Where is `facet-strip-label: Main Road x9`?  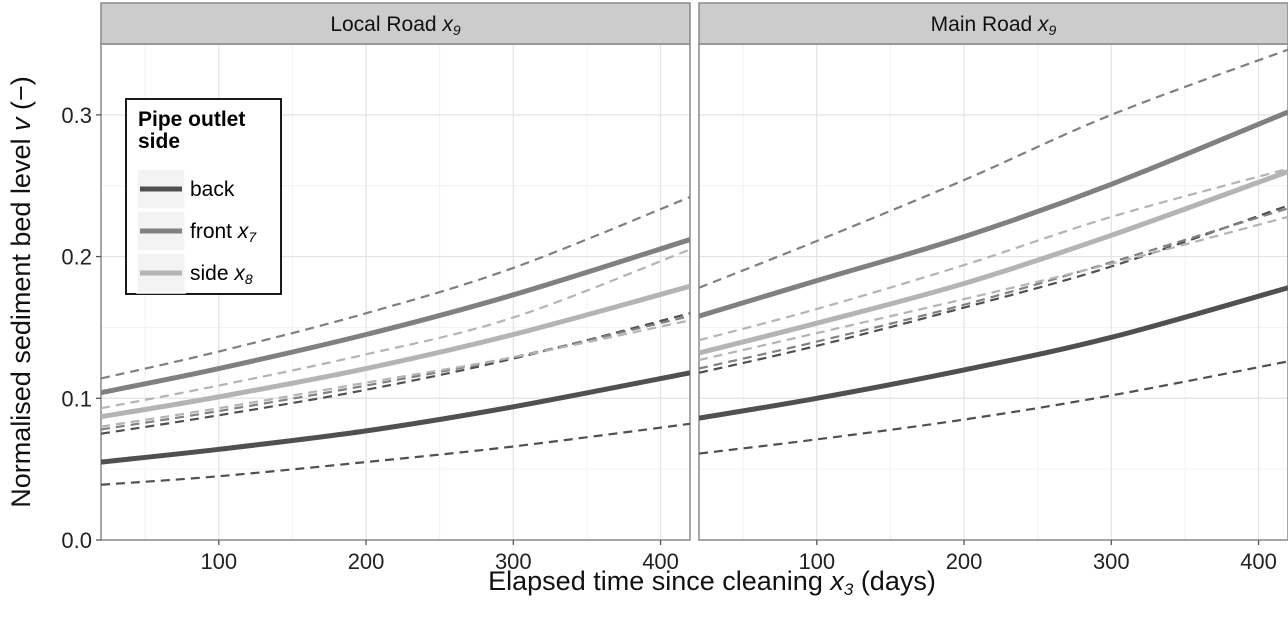 facet-strip-label: Main Road x9 is located at coordinates (994, 25).